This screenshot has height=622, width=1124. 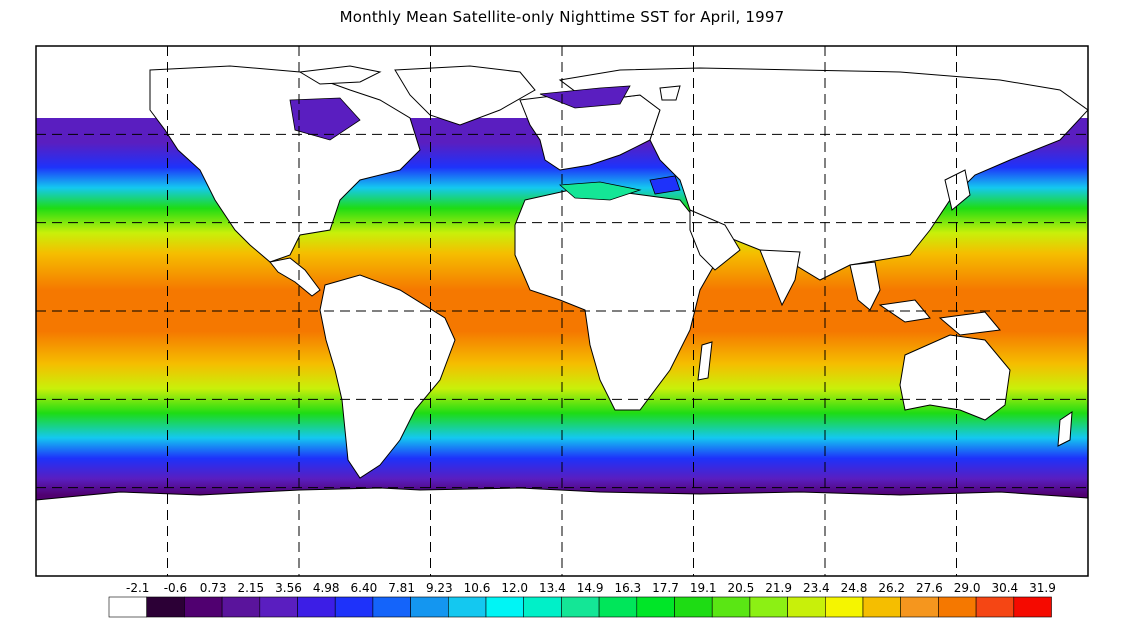 I want to click on colorbar-label: -2.1, so click(x=137, y=588).